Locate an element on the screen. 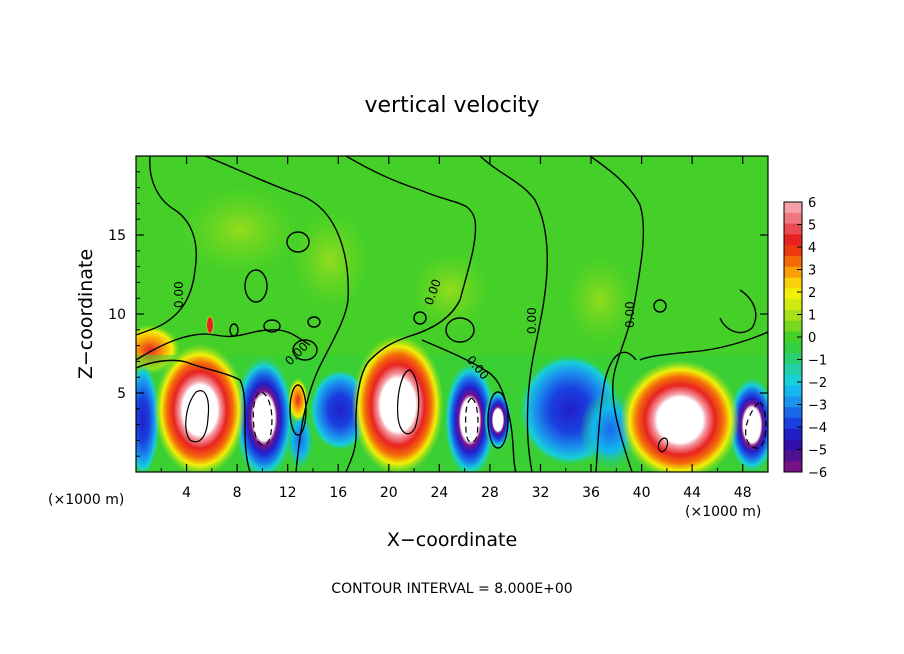  colorbar-tick-label: −2 is located at coordinates (817, 383).